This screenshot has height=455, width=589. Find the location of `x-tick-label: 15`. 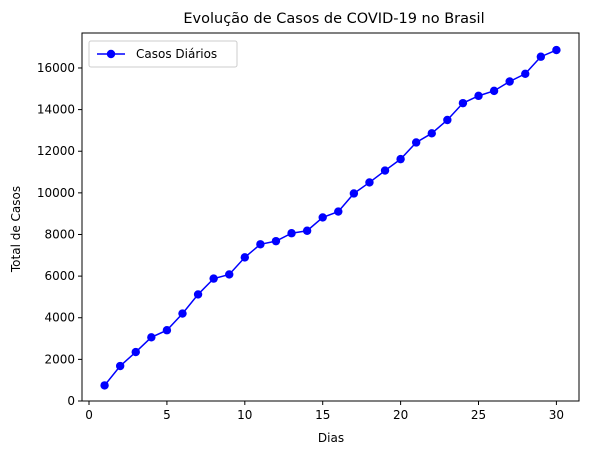

x-tick-label: 15 is located at coordinates (322, 415).